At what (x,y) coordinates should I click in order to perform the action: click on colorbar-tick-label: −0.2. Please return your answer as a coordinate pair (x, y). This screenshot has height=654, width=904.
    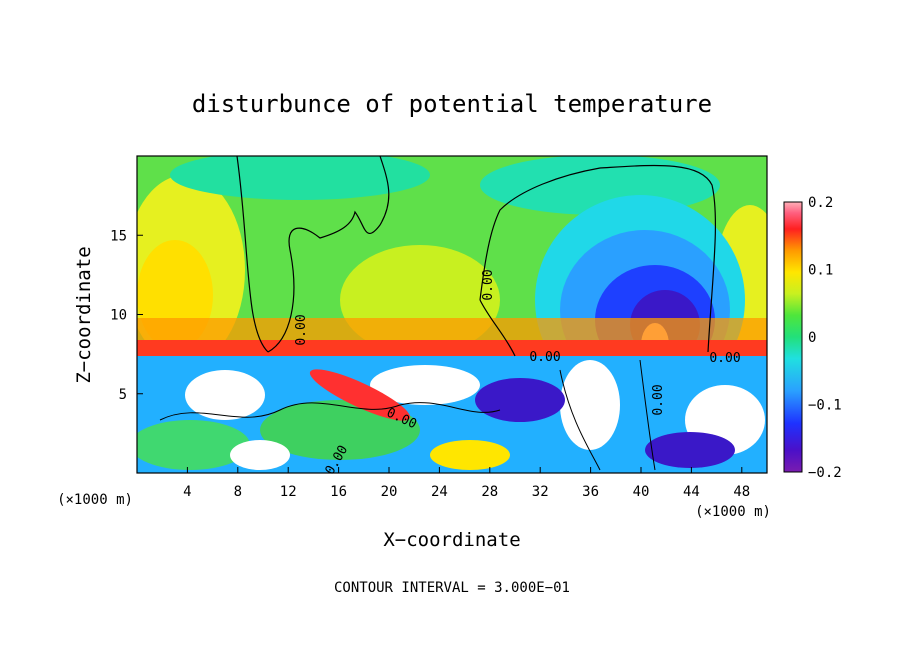
    Looking at the image, I should click on (825, 473).